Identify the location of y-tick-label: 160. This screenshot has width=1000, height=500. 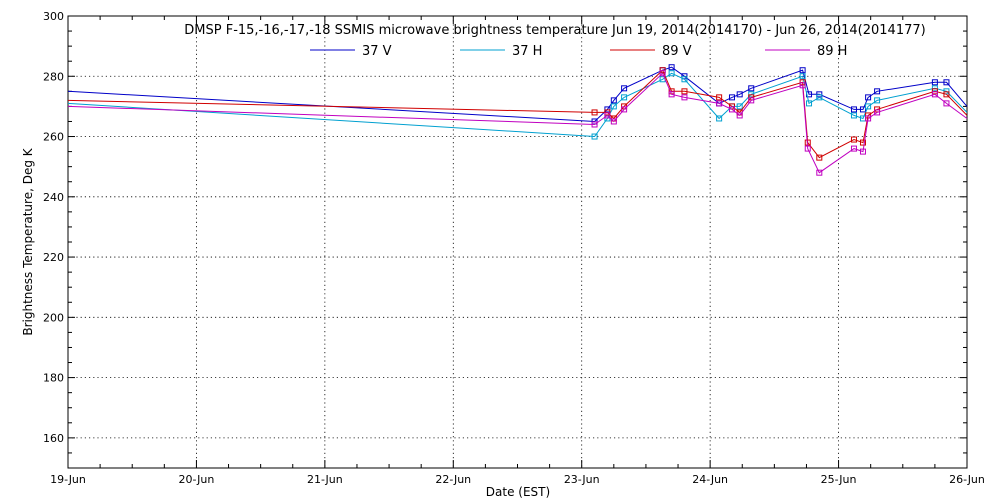
(53, 438).